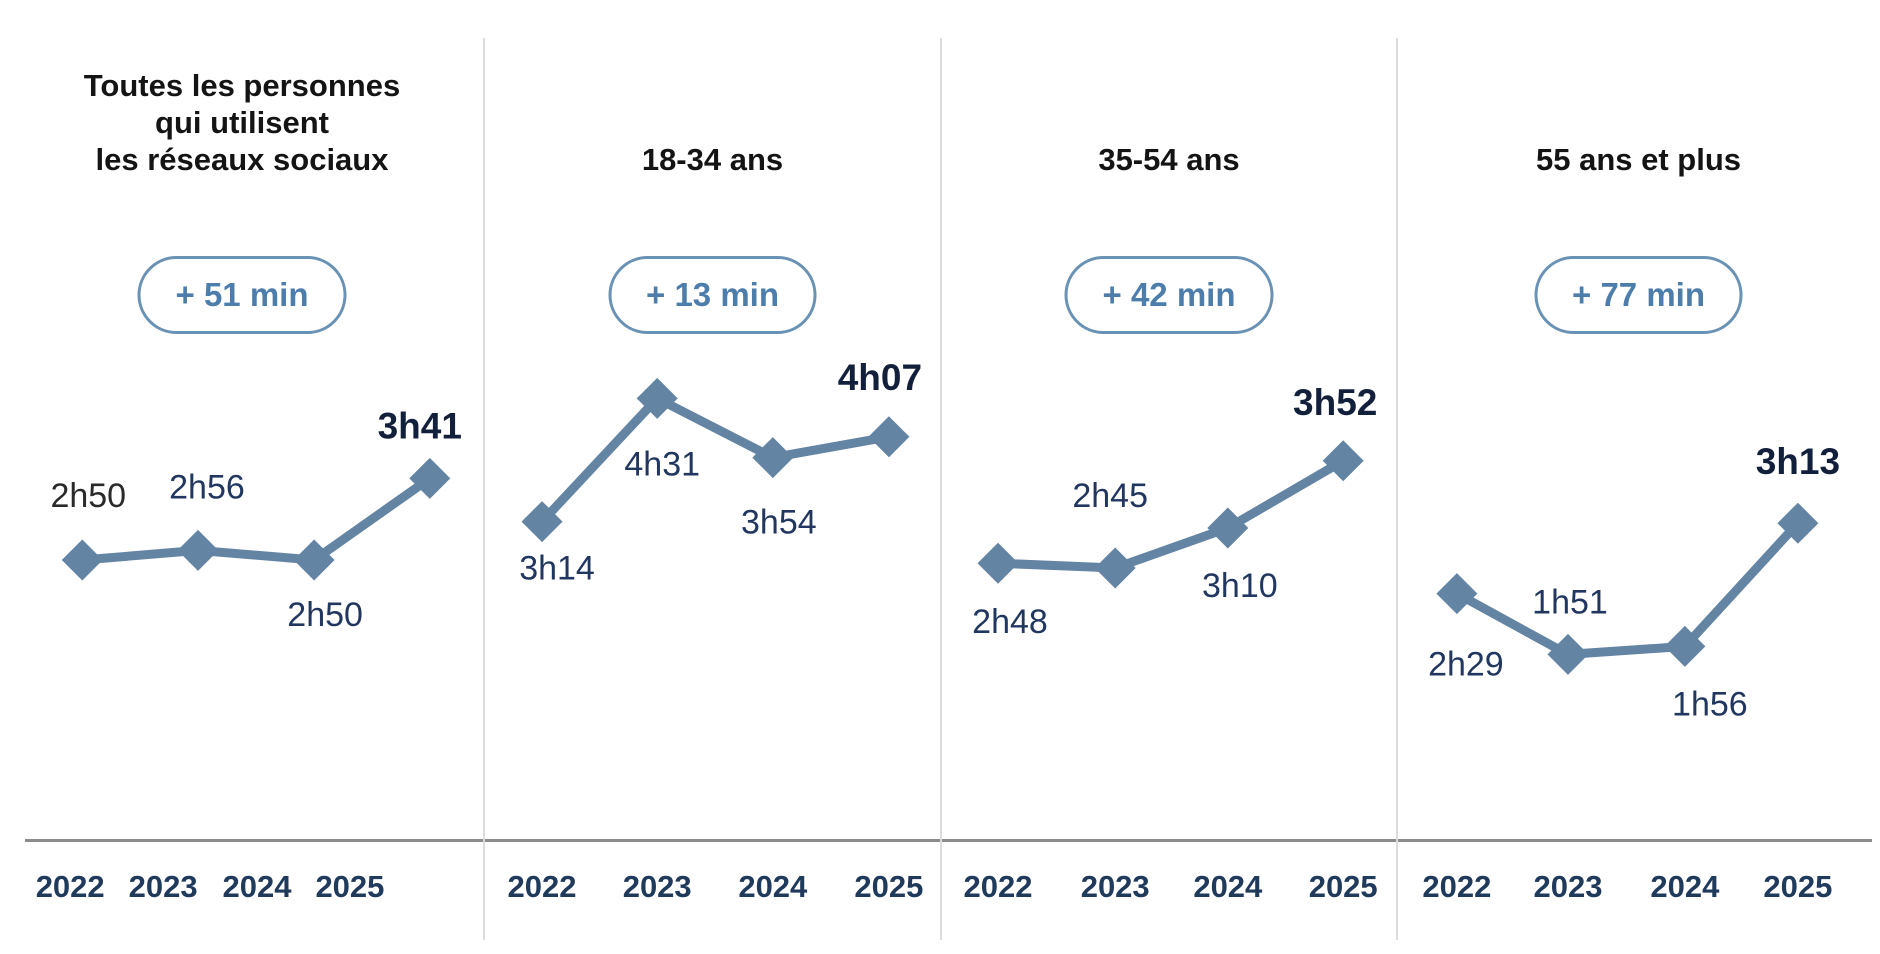 Image resolution: width=1880 pixels, height=954 pixels. What do you see at coordinates (1466, 665) in the screenshot?
I see `point-label: 2h29` at bounding box center [1466, 665].